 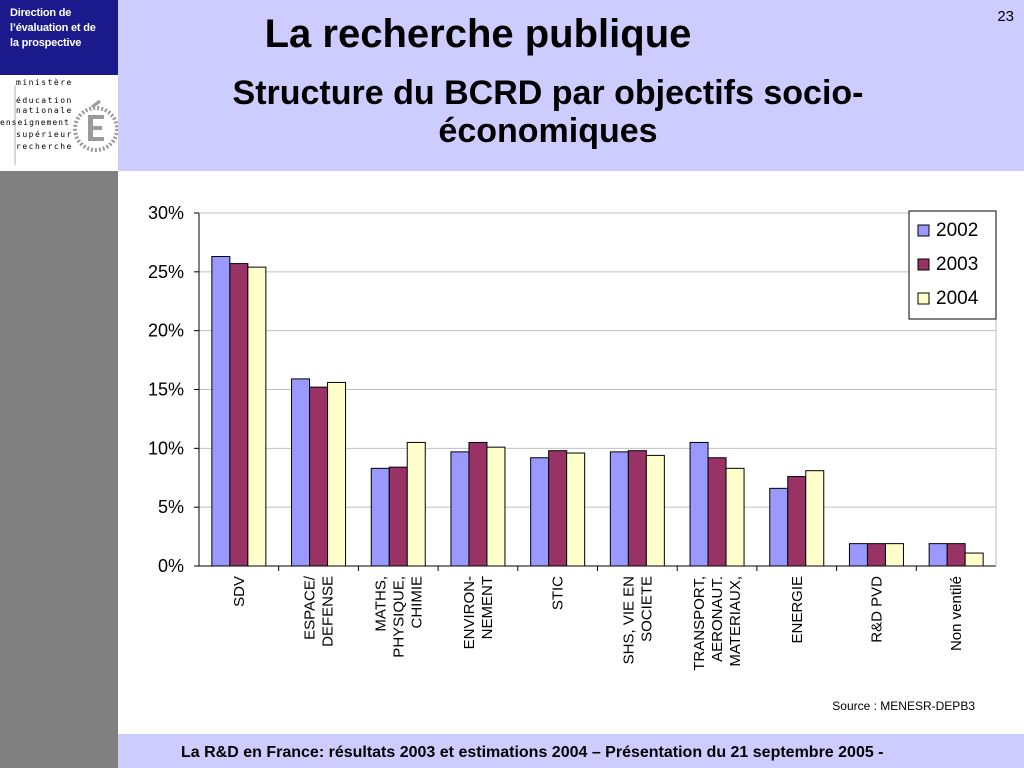 I want to click on category-label-text: R&D PVD, so click(x=876, y=609).